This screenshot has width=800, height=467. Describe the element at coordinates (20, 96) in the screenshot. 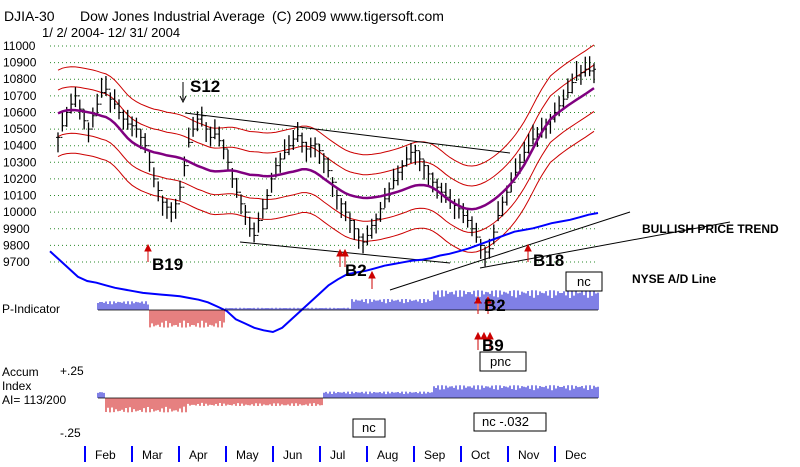

I see `price-tick-label: 10700` at that location.